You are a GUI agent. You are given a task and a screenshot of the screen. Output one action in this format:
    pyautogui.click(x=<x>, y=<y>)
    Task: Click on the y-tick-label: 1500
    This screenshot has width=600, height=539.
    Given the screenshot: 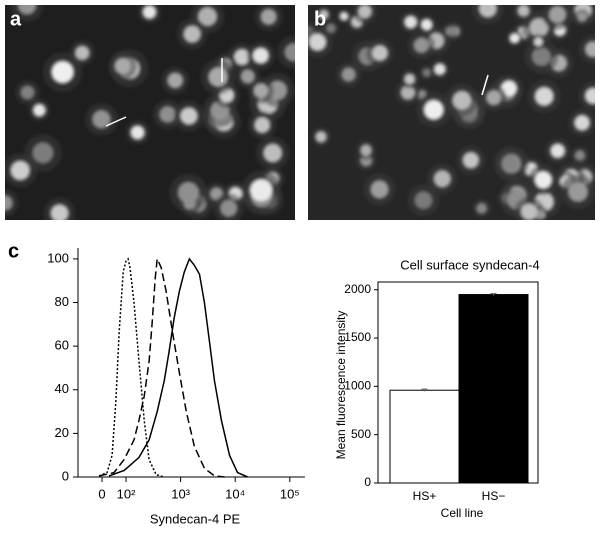 What is the action you would take?
    pyautogui.click(x=357, y=337)
    